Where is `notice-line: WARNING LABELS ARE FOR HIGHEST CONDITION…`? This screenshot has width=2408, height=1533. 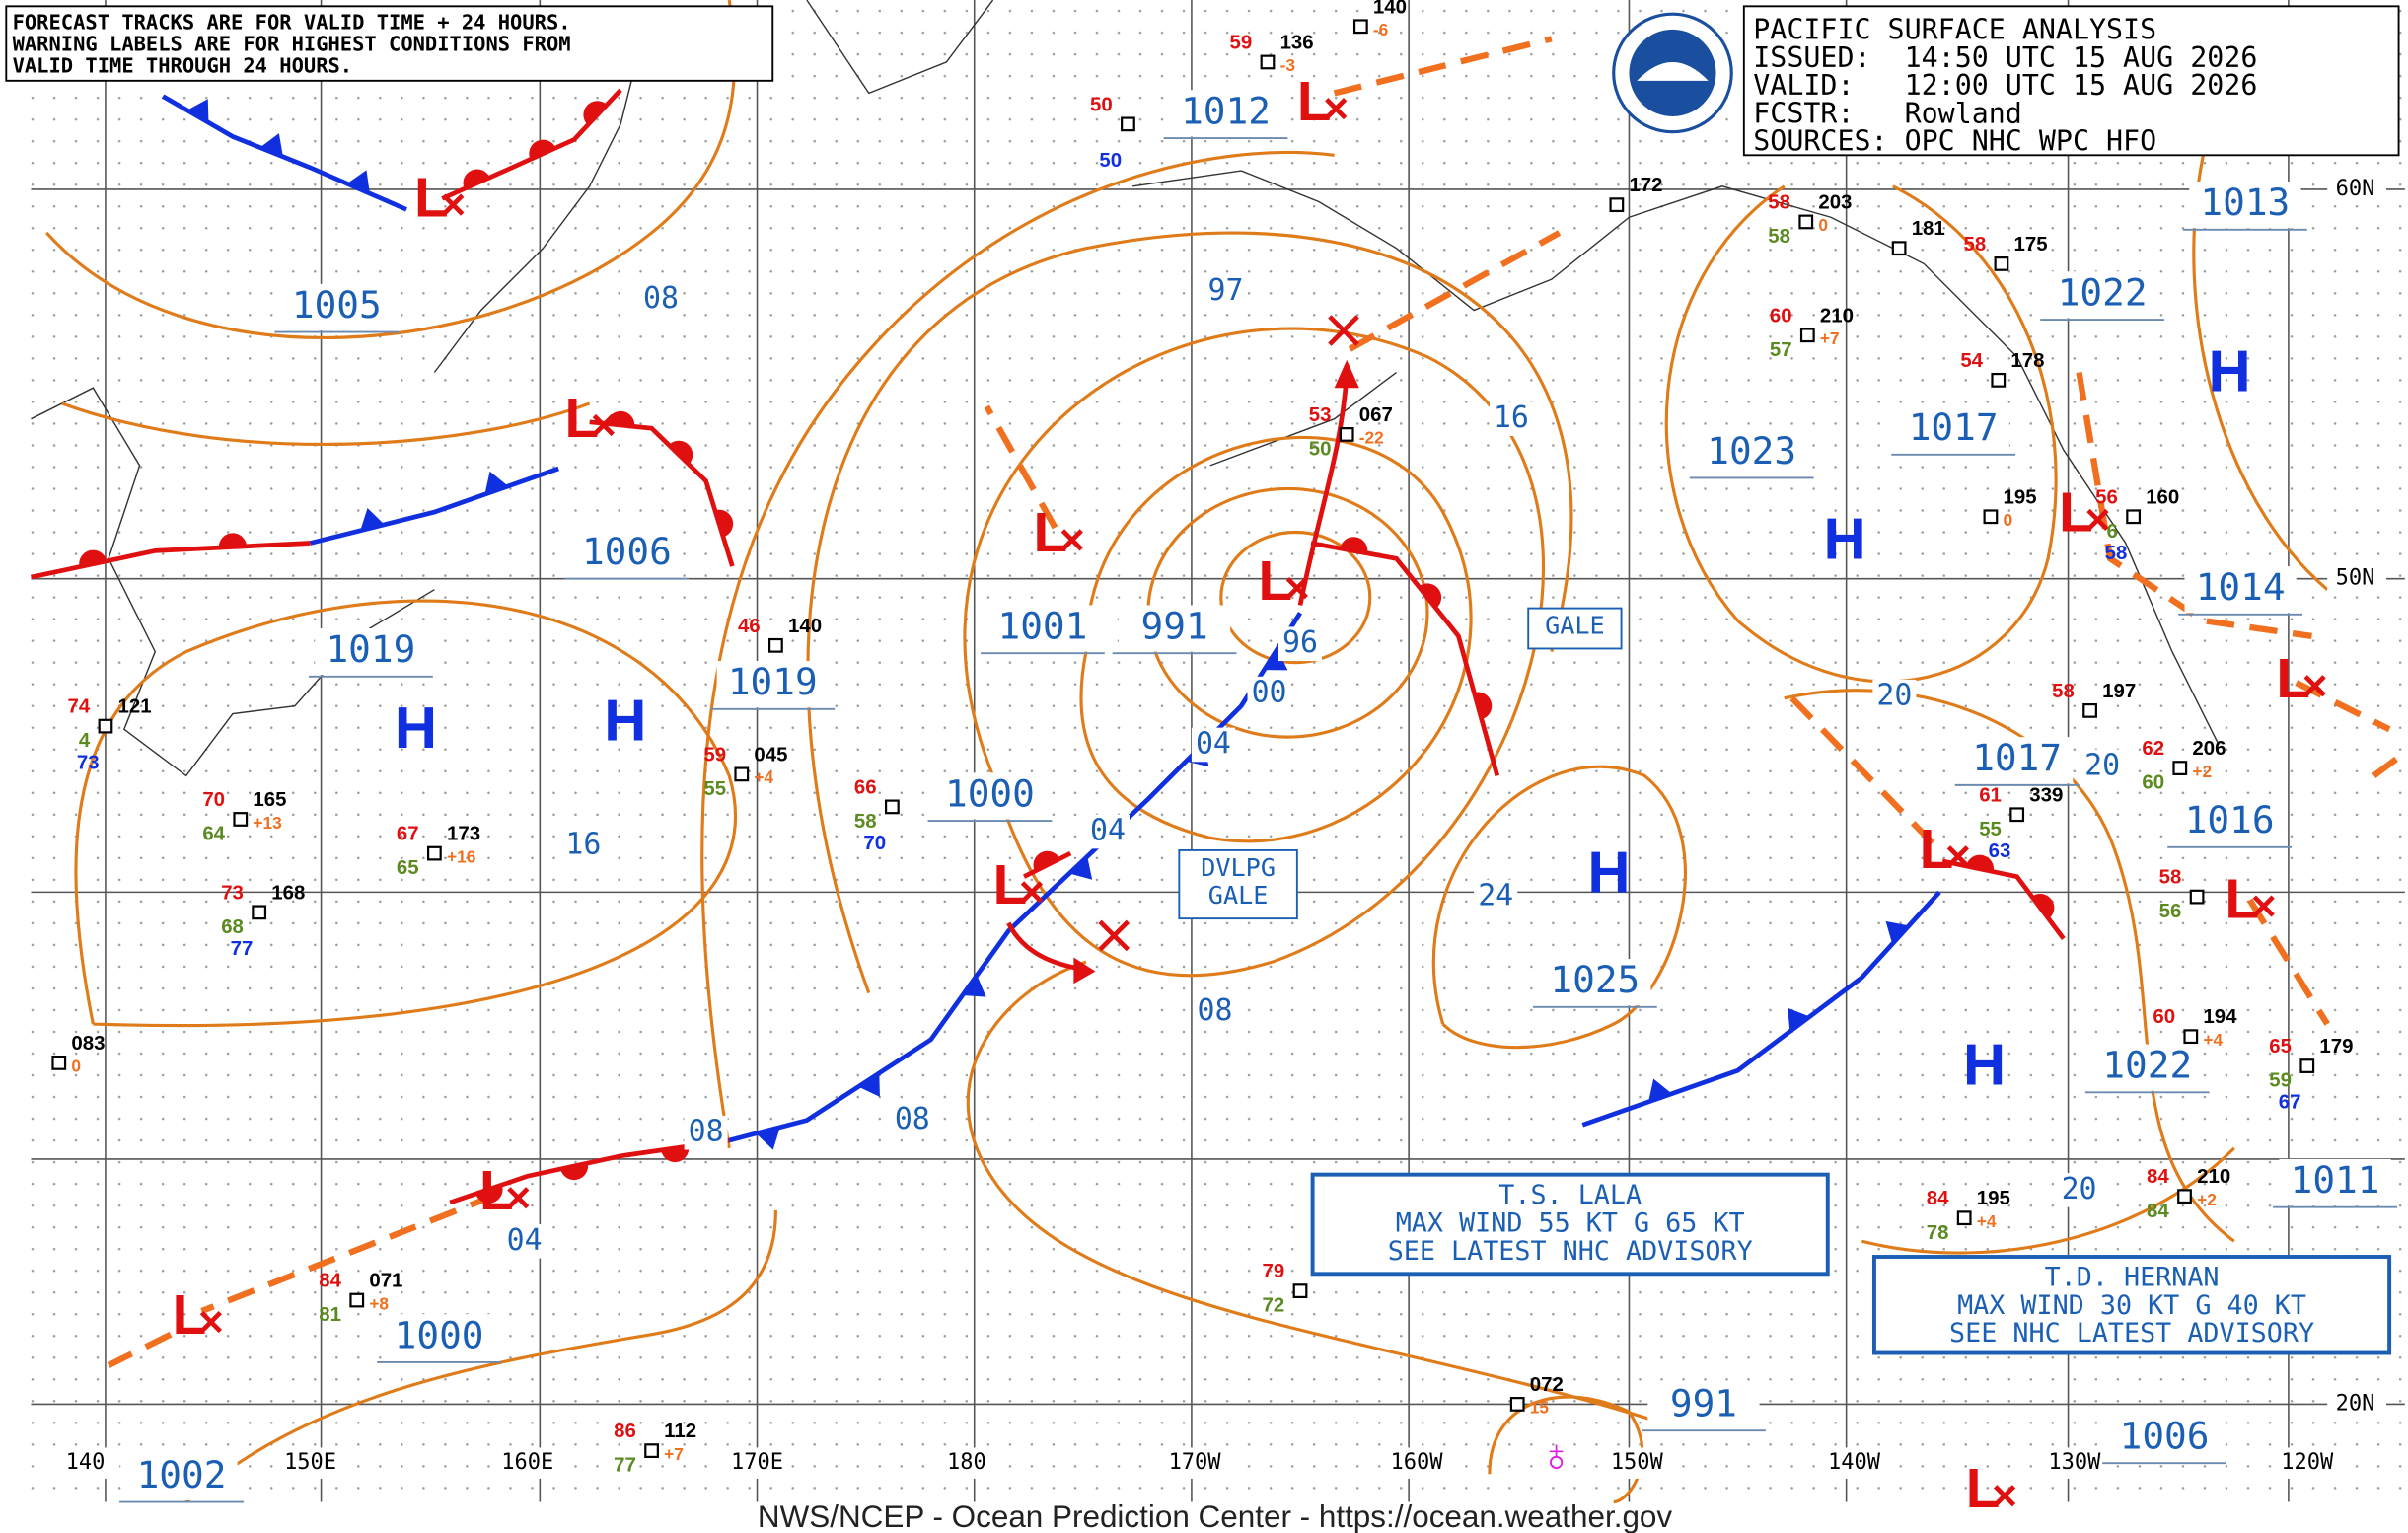 notice-line: WARNING LABELS ARE FOR HIGHEST CONDITION… is located at coordinates (292, 45).